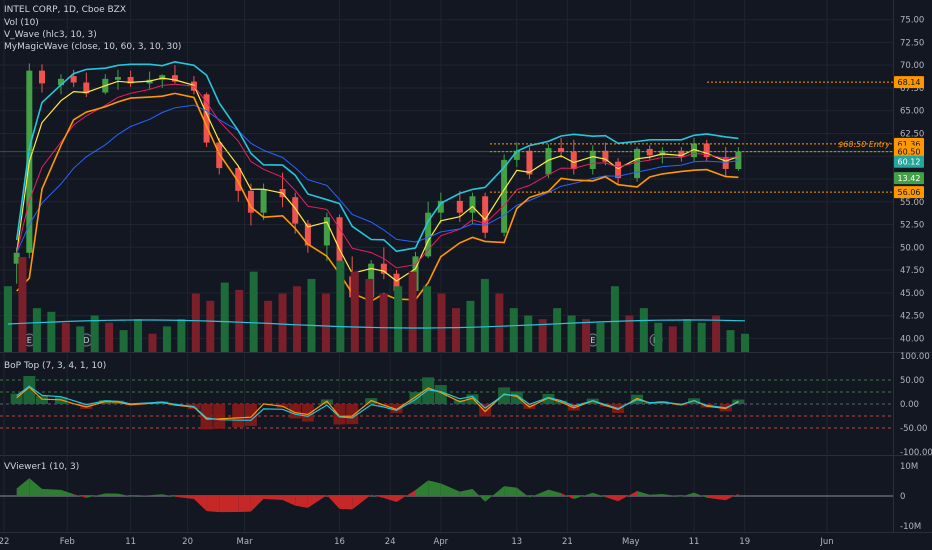 The height and width of the screenshot is (550, 932). I want to click on mymagicwave-legend: MyMagicWave (close, 10, 60, 3, 10, 30), so click(92, 47).